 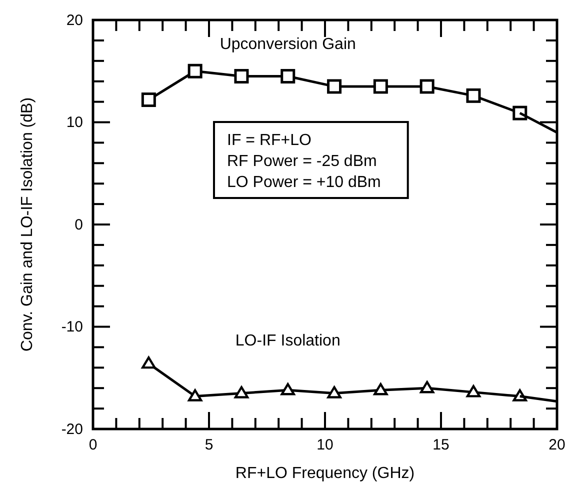 What do you see at coordinates (557, 445) in the screenshot?
I see `x-tick-label: 20` at bounding box center [557, 445].